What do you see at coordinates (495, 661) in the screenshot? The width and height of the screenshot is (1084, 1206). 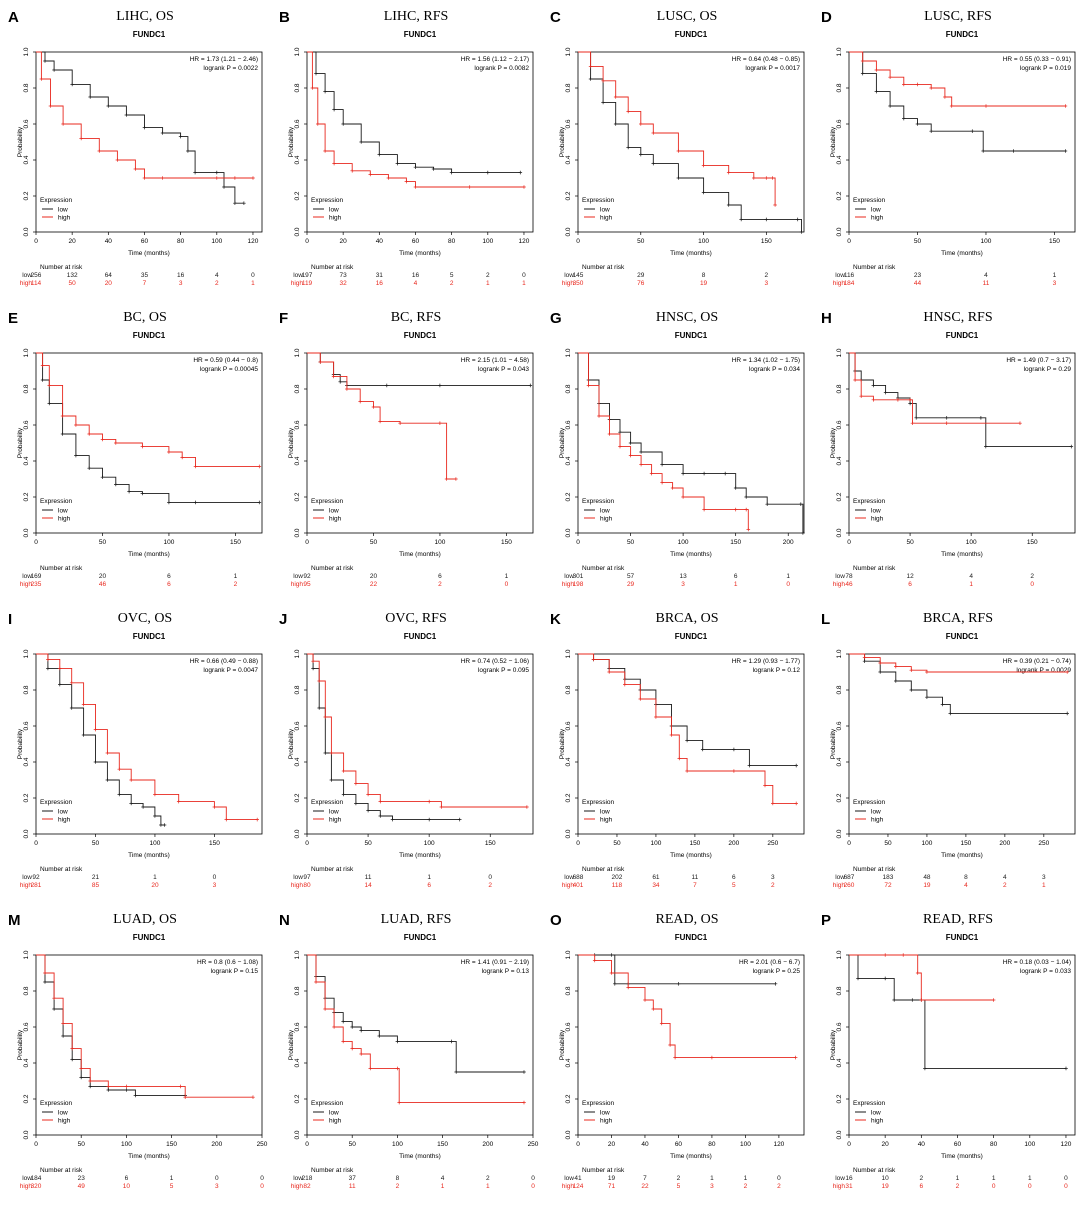 I see `hr-text: HR = 0.74 (0.52 − 1.06)` at bounding box center [495, 661].